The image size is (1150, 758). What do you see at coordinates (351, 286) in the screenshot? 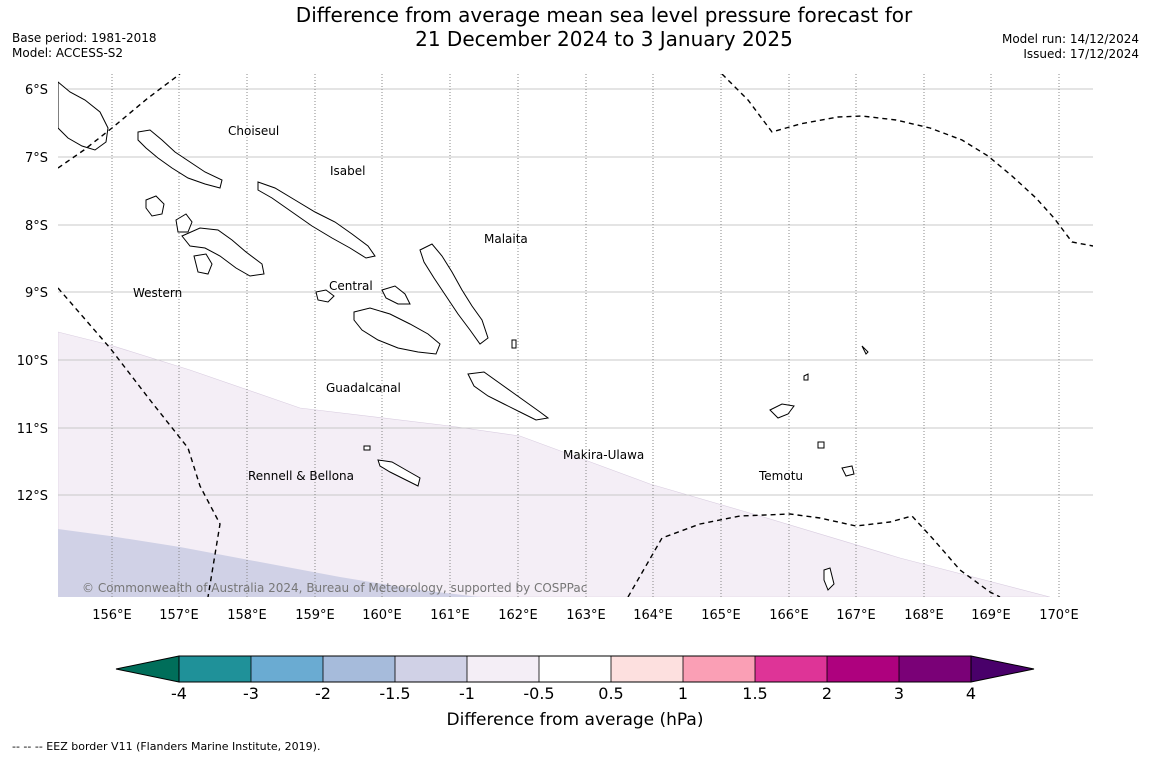
I see `region-label-central: Central` at bounding box center [351, 286].